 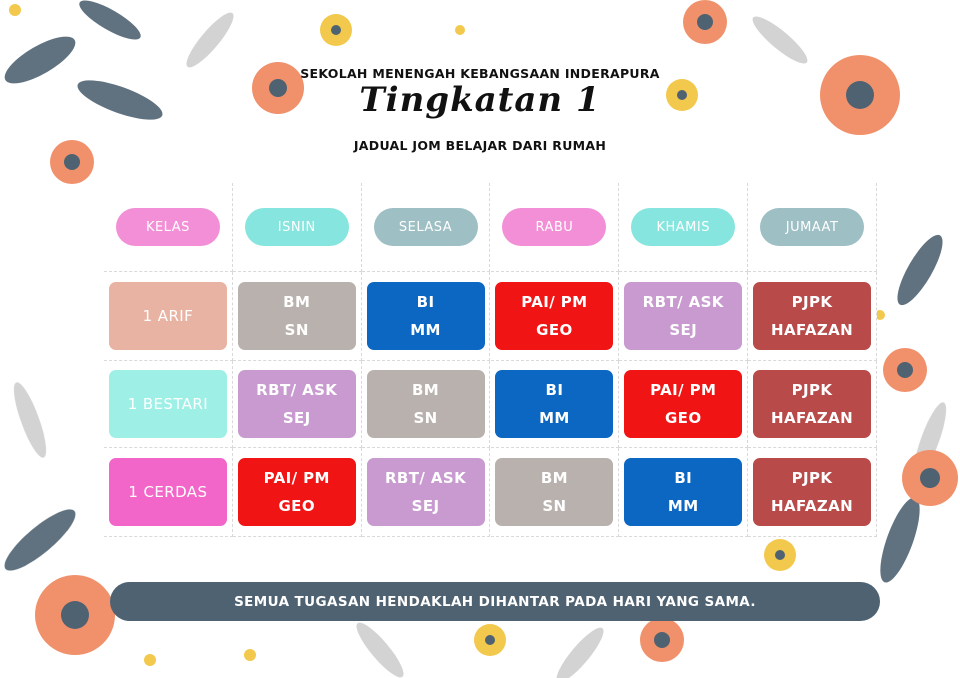 I want to click on column-header: SELASA, so click(x=425, y=227).